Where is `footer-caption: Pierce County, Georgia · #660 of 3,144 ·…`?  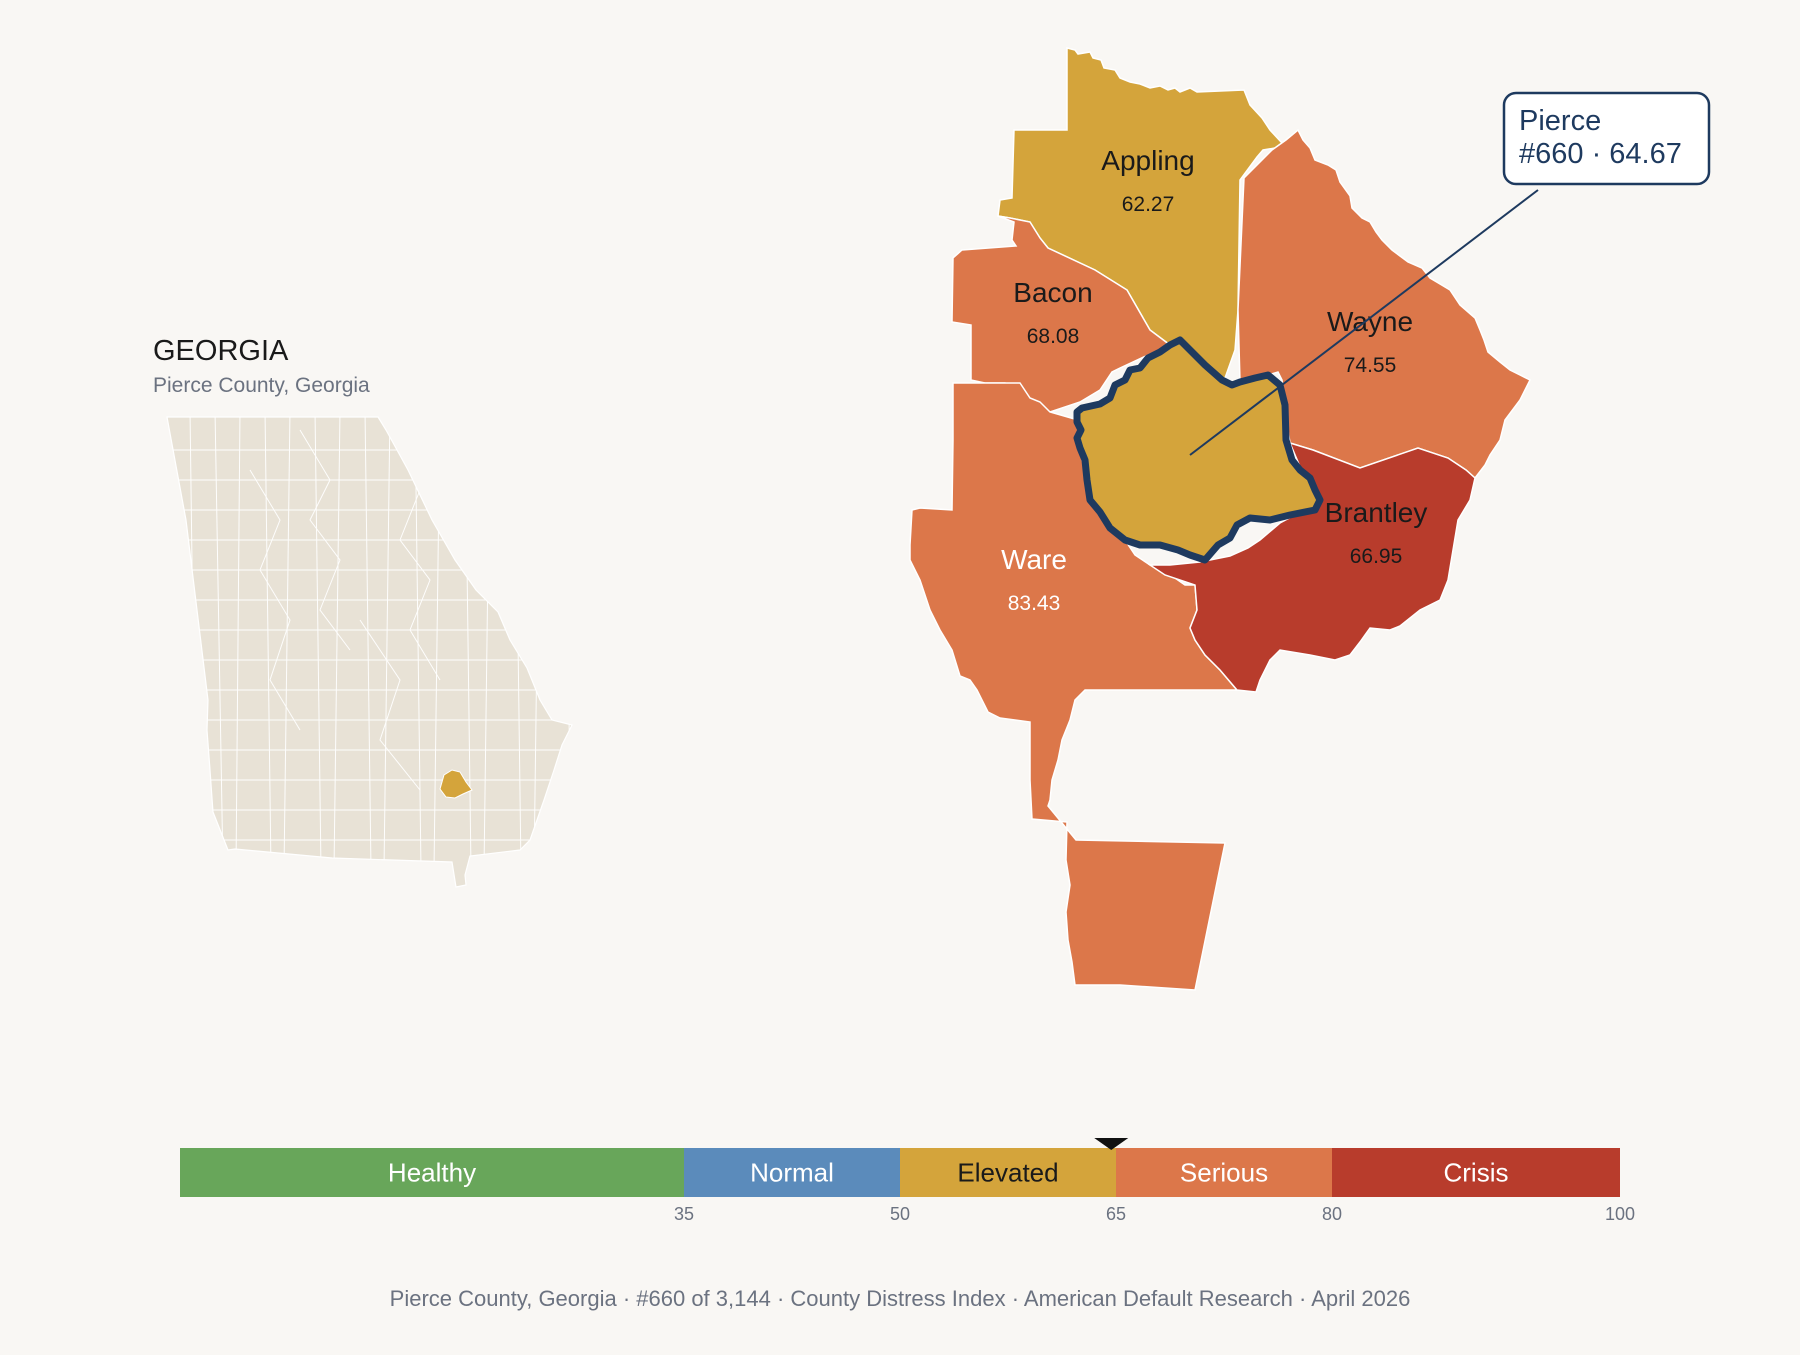 footer-caption: Pierce County, Georgia · #660 of 3,144 ·… is located at coordinates (900, 1298).